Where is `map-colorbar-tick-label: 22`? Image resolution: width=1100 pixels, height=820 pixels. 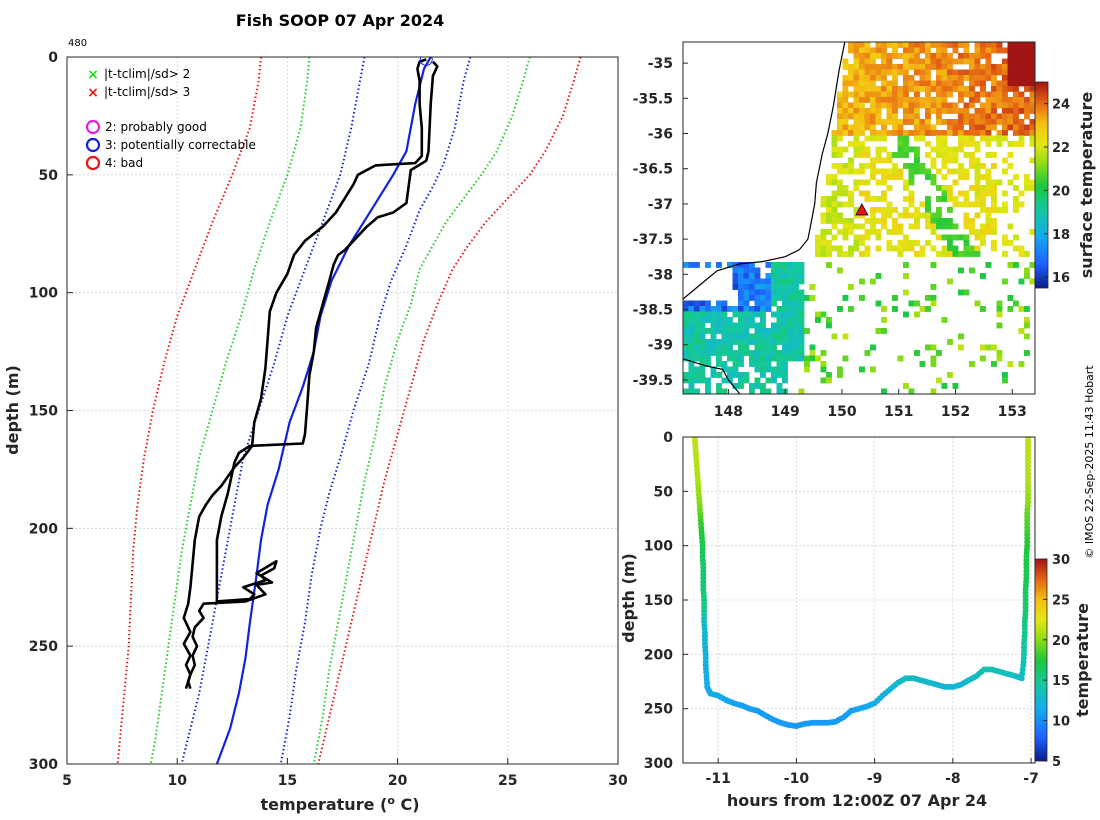 map-colorbar-tick-label: 22 is located at coordinates (1061, 148).